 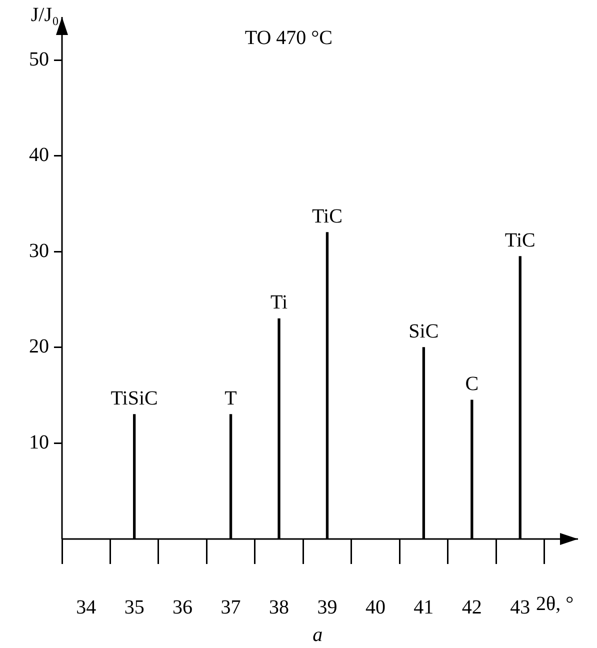 I want to click on annotation: SiC, so click(x=423, y=331).